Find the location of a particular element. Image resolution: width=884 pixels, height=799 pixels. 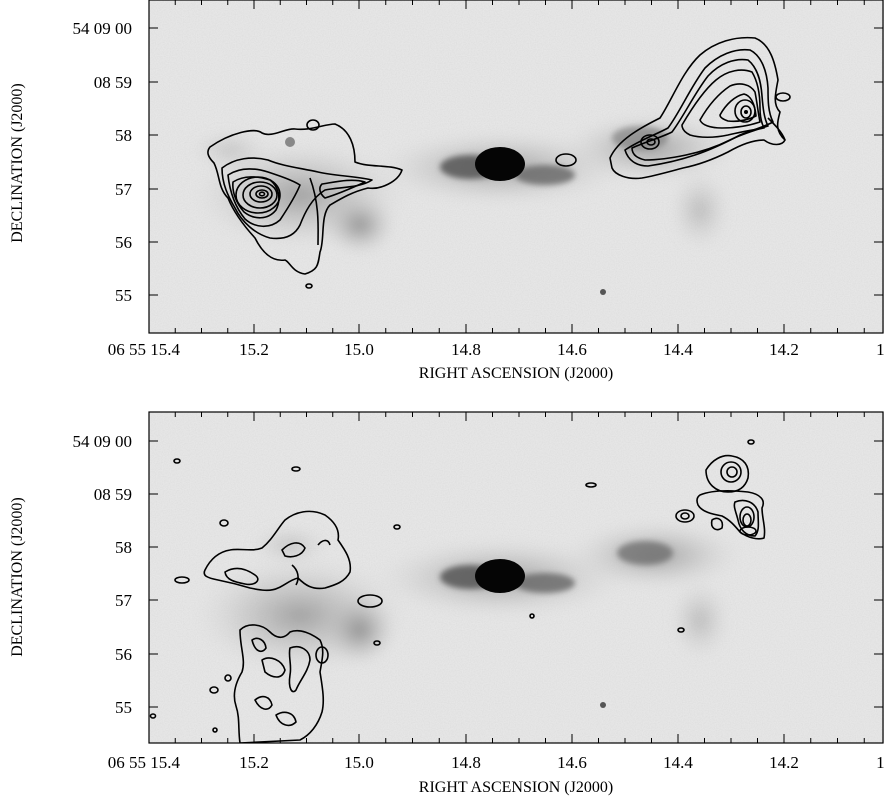

west-hotspot-contour is located at coordinates (727, 473).